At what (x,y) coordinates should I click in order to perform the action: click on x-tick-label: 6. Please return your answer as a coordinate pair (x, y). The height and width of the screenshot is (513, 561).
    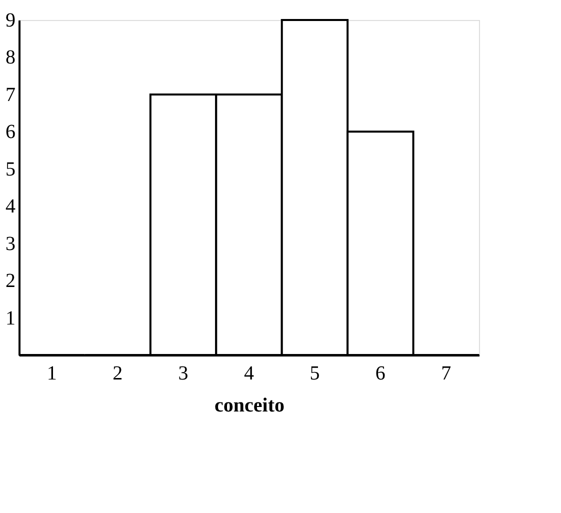
    Looking at the image, I should click on (380, 373).